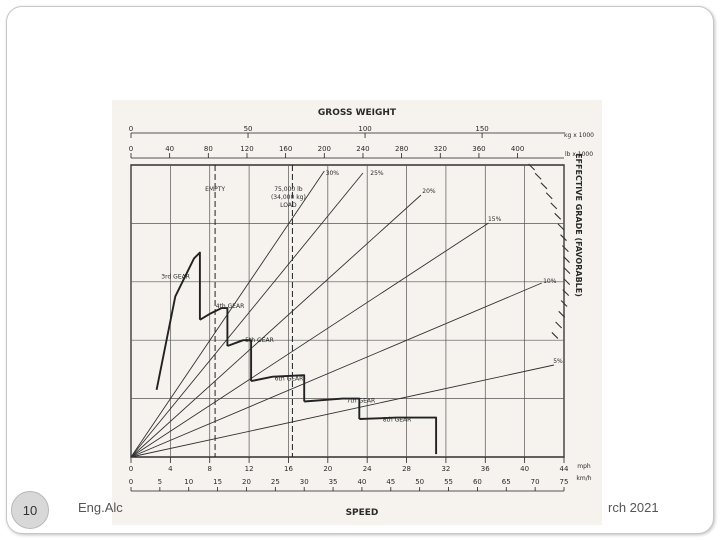 The image size is (720, 540). What do you see at coordinates (288, 197) in the screenshot?
I see `weight-marker-label: (34,000 kg)` at bounding box center [288, 197].